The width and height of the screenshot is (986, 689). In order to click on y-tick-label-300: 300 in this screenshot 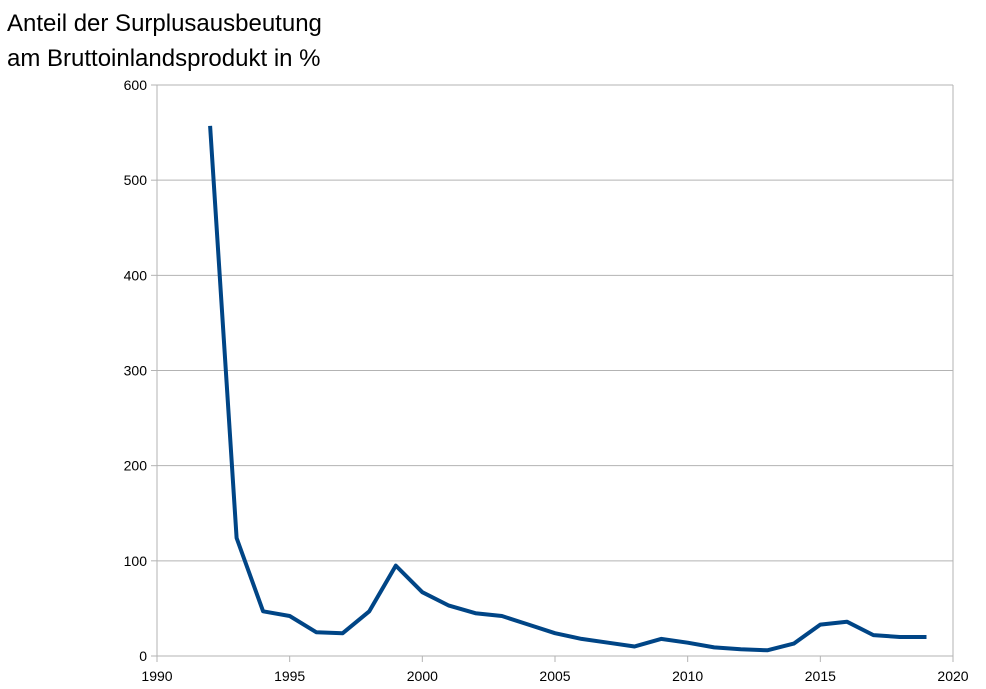, I will do `click(136, 371)`.